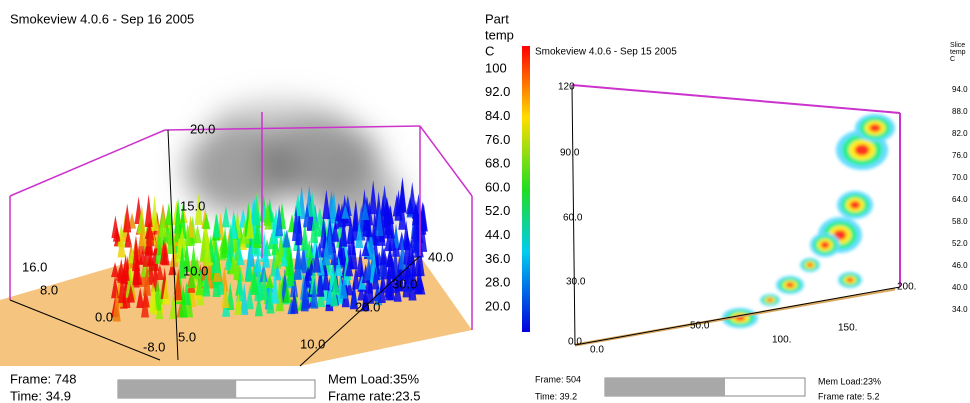 Image resolution: width=970 pixels, height=403 pixels. What do you see at coordinates (497, 18) in the screenshot?
I see `colorbar-title: Part` at bounding box center [497, 18].